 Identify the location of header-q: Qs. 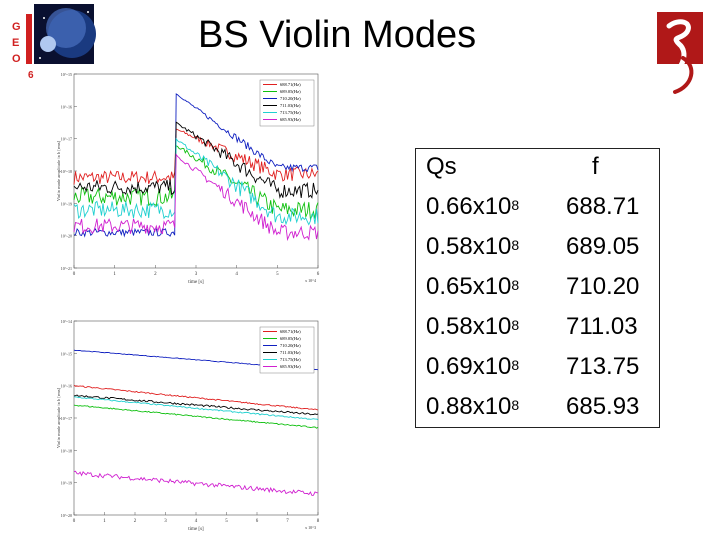
(441, 166).